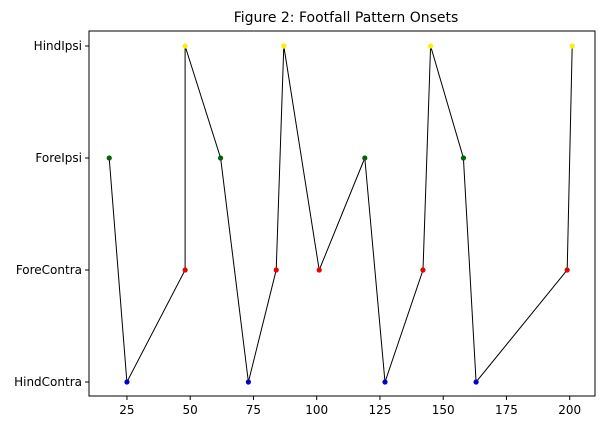  Describe the element at coordinates (58, 46) in the screenshot. I see `y-tick-label: HindIpsi` at that location.